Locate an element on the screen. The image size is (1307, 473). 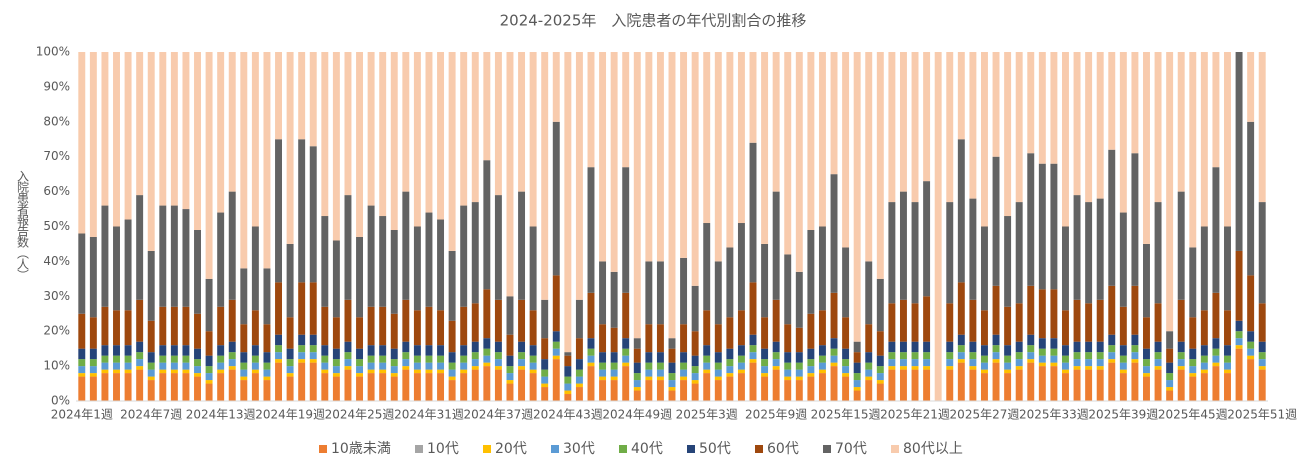
y-tick-label: 70% is located at coordinates (56, 156).